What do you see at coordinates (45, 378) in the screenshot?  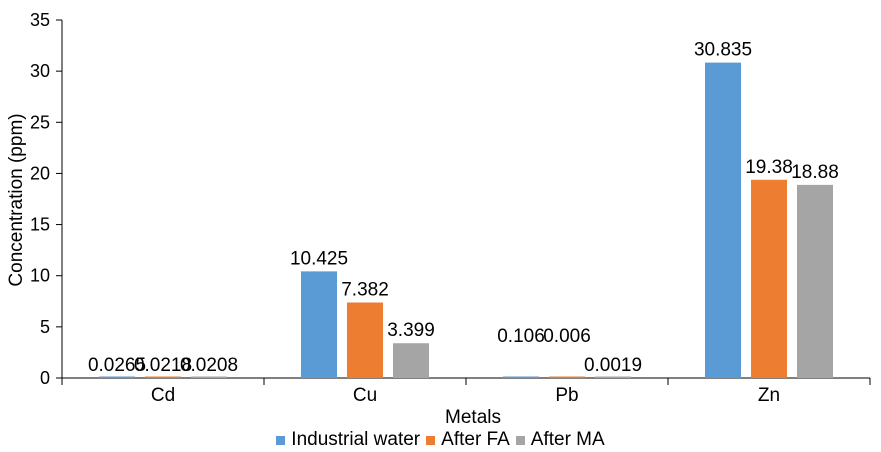 I see `y-tick-label: 0` at bounding box center [45, 378].